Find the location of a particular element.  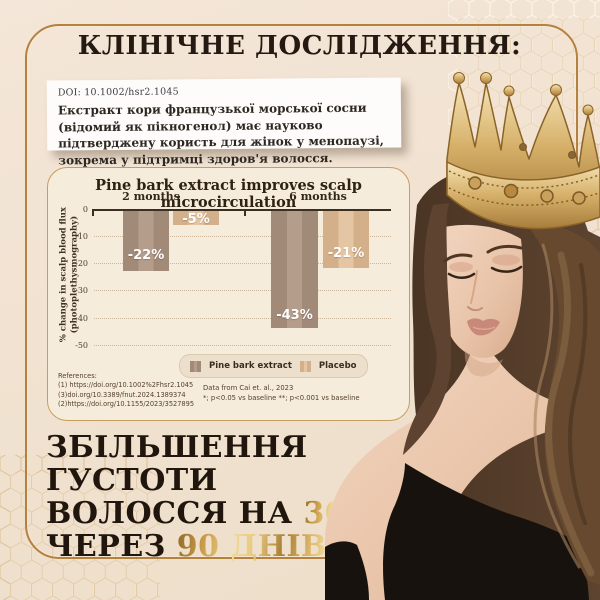

ytick-50: -50 is located at coordinates (81, 345).